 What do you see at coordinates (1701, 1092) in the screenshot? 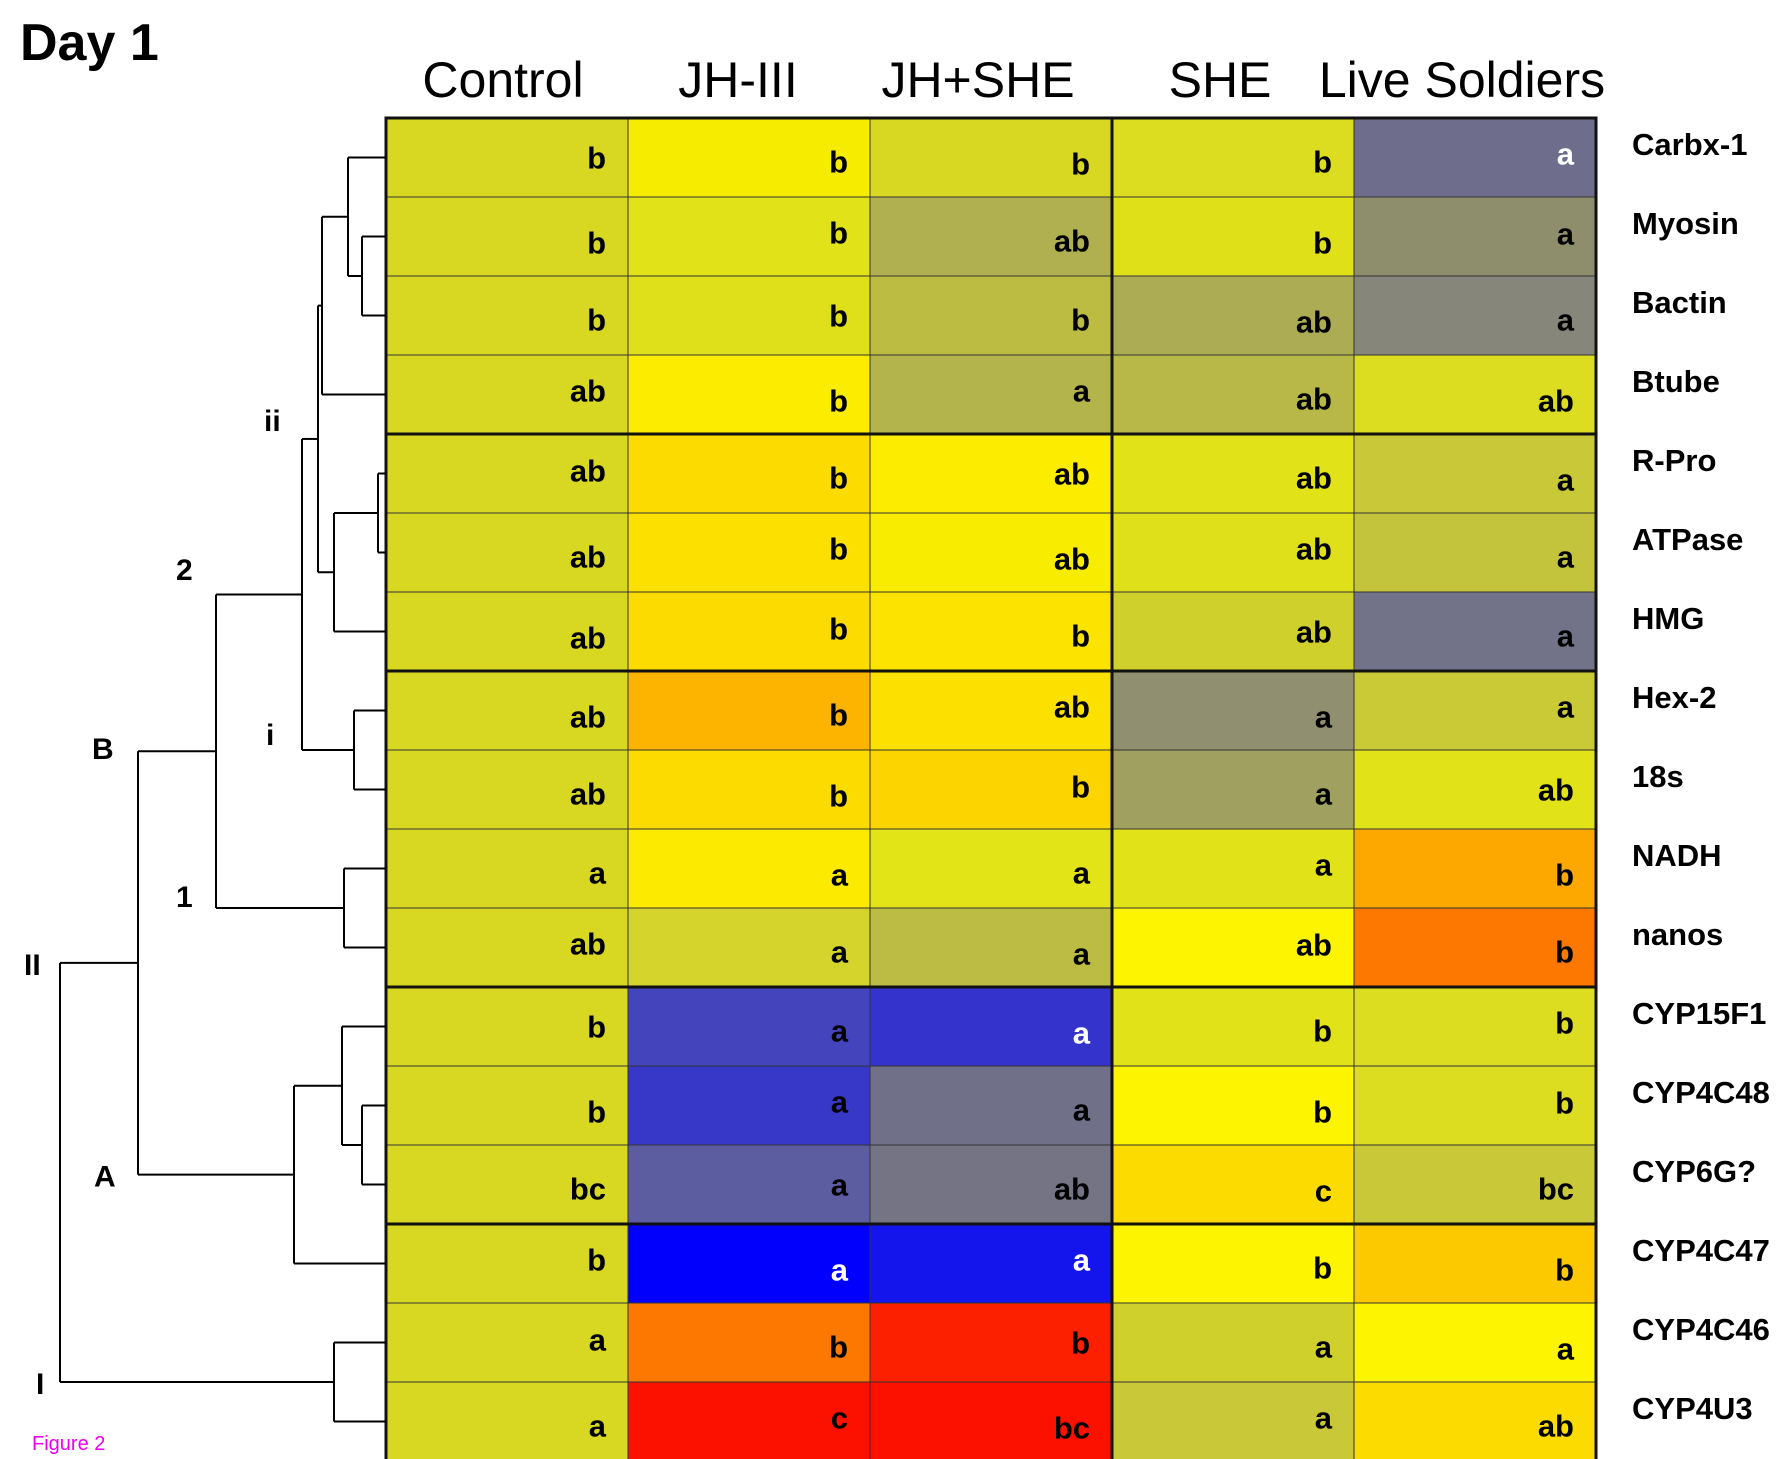
I see `gene-label: CYP4C48` at bounding box center [1701, 1092].